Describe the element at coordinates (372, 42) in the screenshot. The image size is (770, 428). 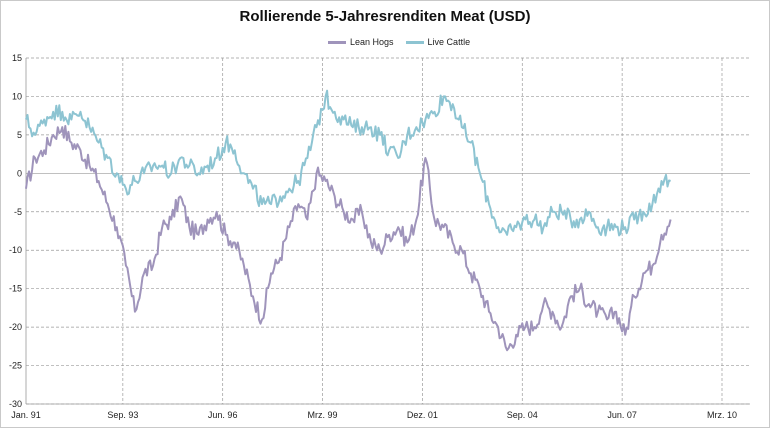
I see `legend-label-lean-hogs: Lean Hogs` at that location.